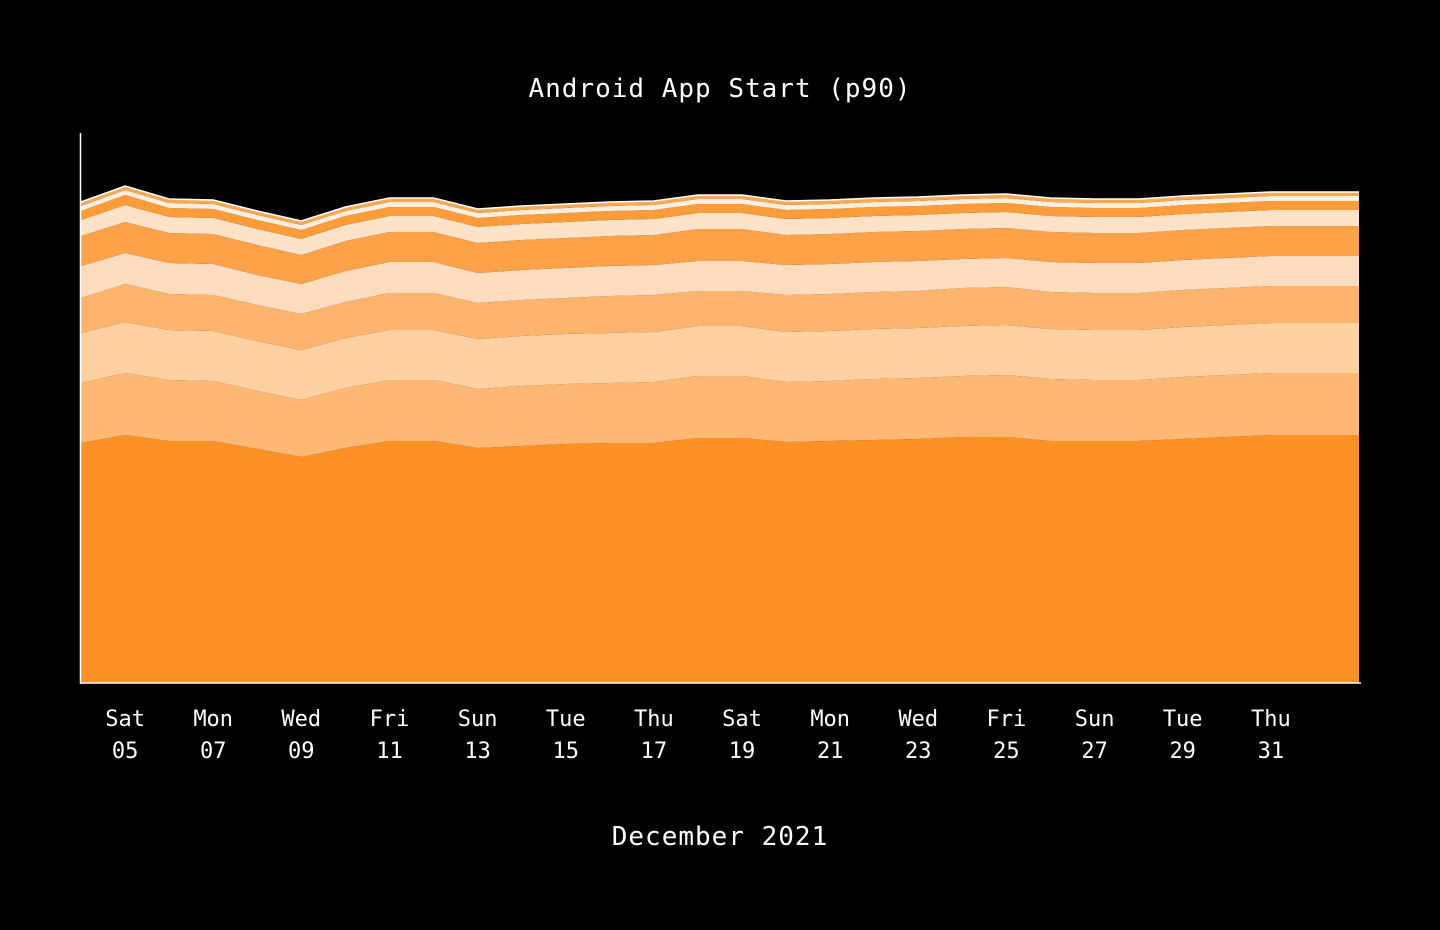 The image size is (1440, 930). Describe the element at coordinates (1006, 751) in the screenshot. I see `x-tick-date-label: 25` at that location.